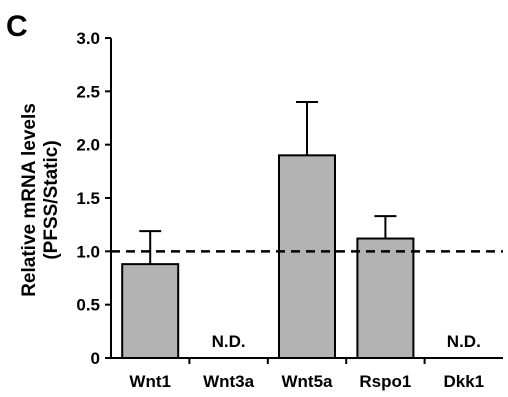  What do you see at coordinates (307, 256) in the screenshot?
I see `bar-wnt5a` at bounding box center [307, 256].